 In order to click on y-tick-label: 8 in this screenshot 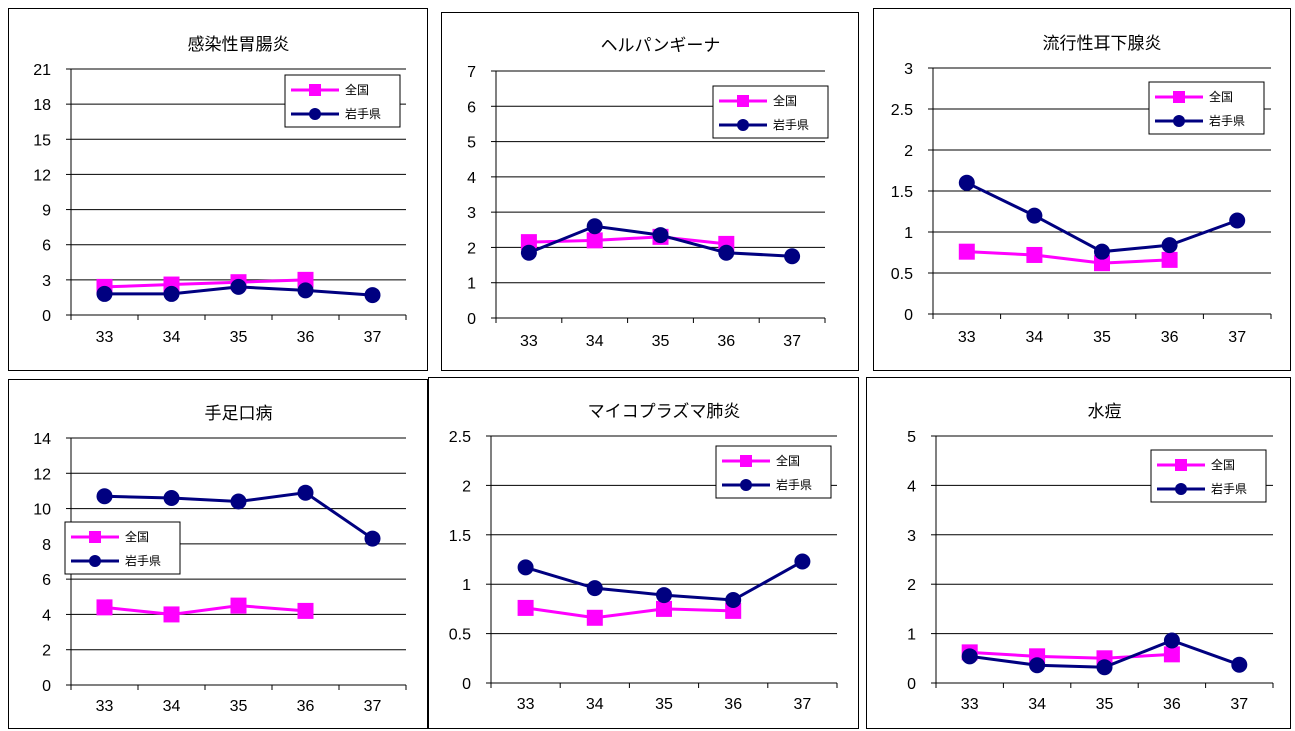, I will do `click(46, 545)`.